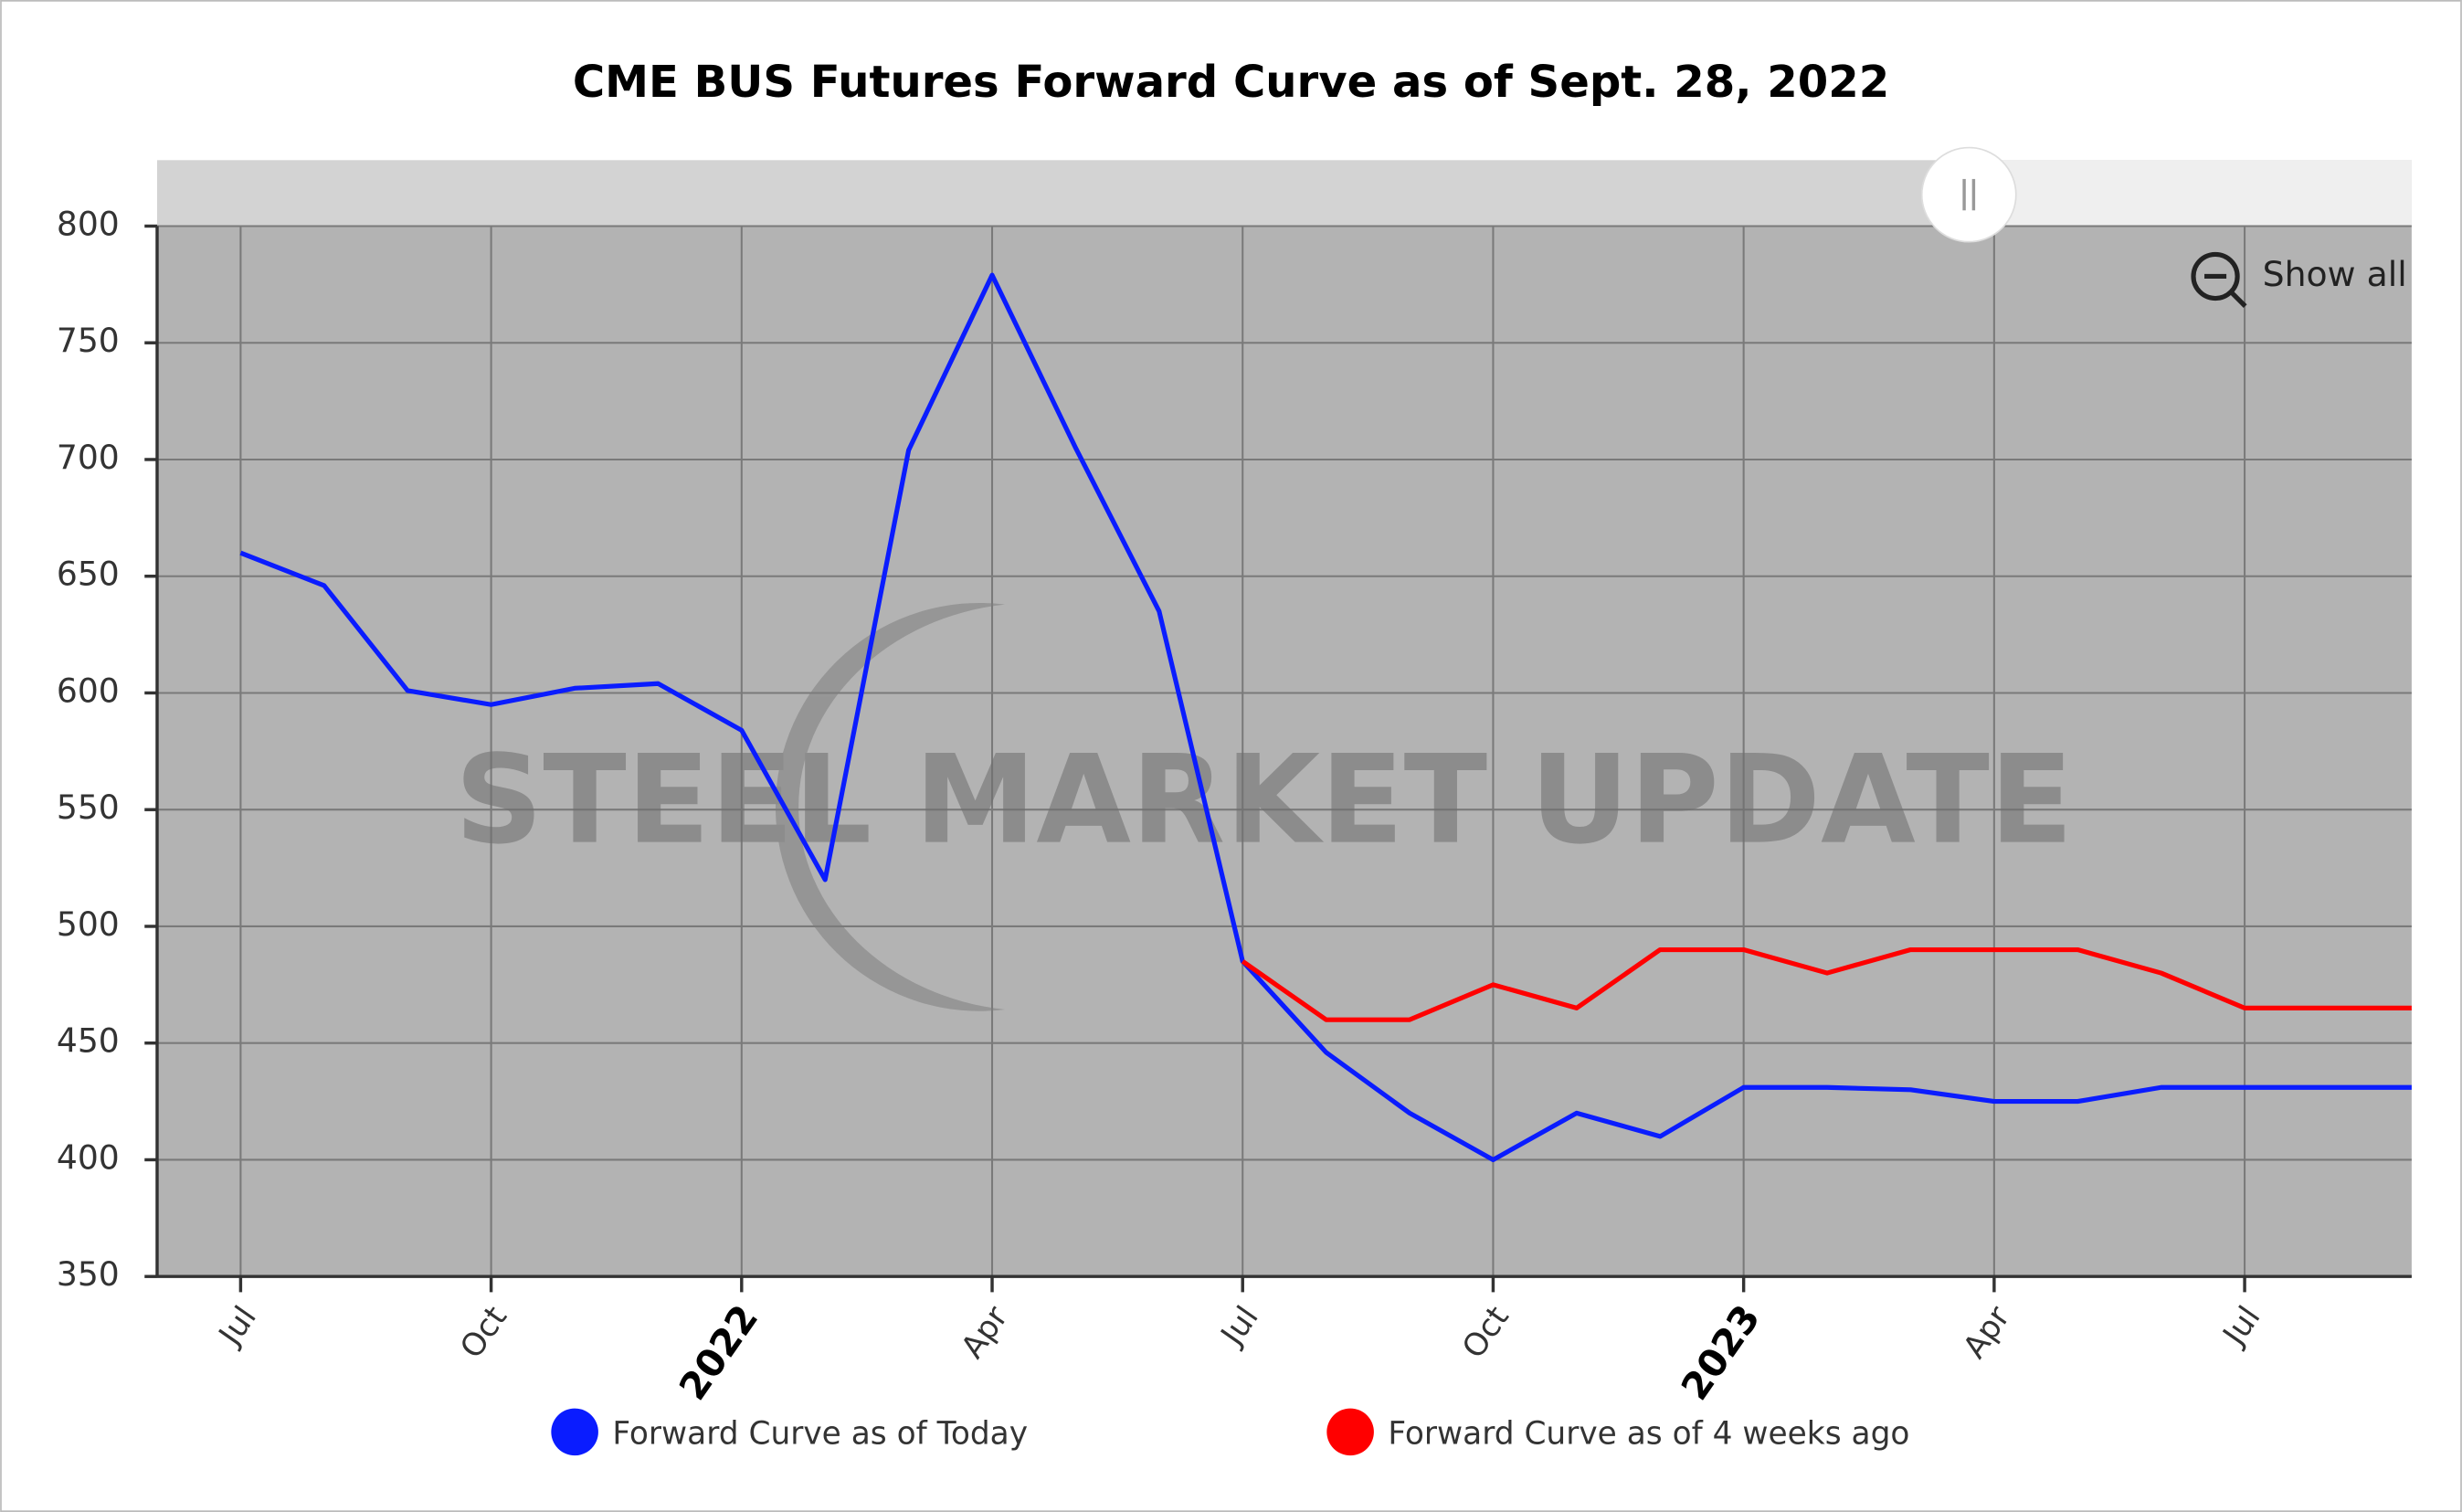  What do you see at coordinates (88, 574) in the screenshot?
I see `y-tick-label: 650` at bounding box center [88, 574].